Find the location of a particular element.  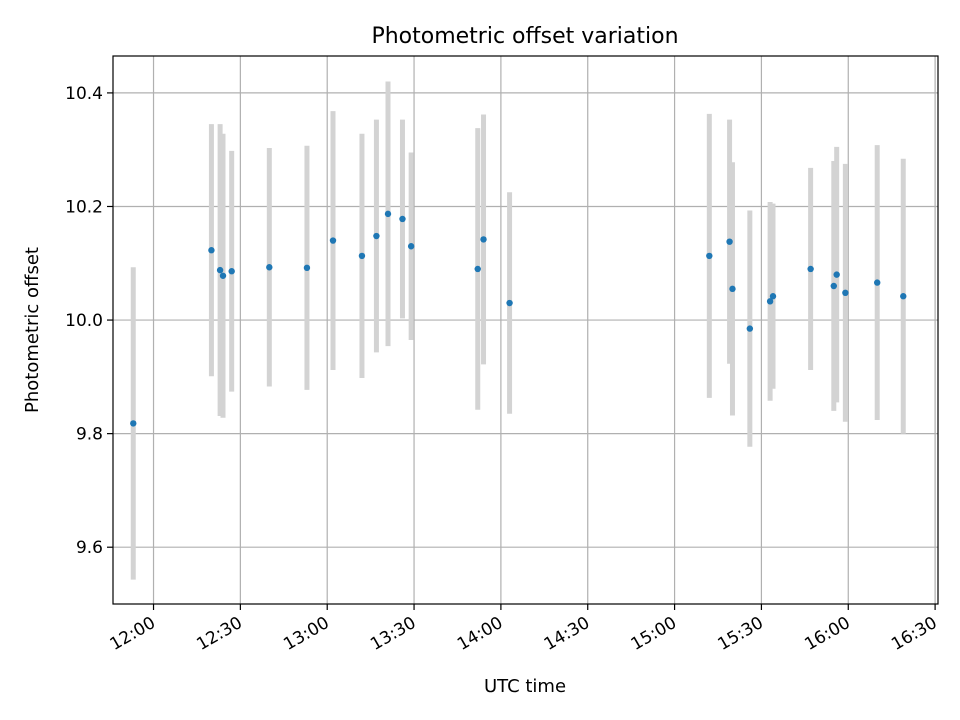

x-axis-label: UTC time is located at coordinates (525, 686).